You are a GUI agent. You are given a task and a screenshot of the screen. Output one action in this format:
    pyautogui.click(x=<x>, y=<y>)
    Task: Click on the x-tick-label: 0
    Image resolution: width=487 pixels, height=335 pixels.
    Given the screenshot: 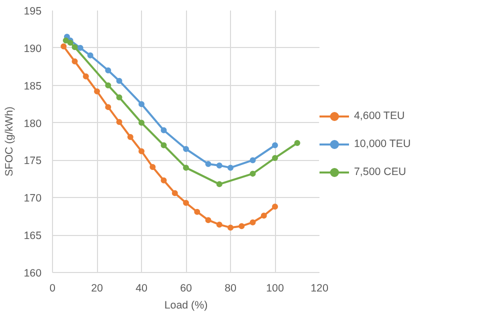 What is the action you would take?
    pyautogui.click(x=53, y=288)
    